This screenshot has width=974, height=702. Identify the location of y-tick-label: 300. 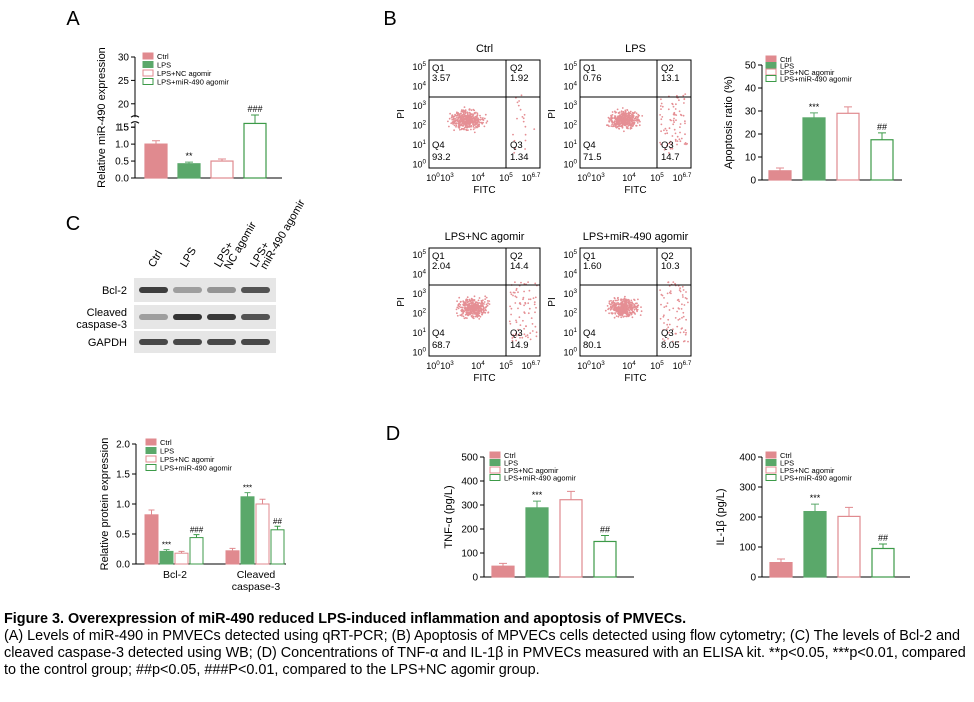
(747, 488).